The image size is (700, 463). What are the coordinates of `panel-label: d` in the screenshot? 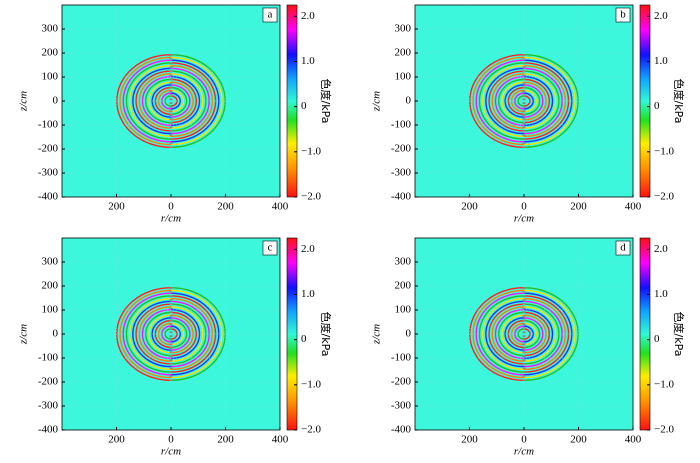 It's located at (623, 248).